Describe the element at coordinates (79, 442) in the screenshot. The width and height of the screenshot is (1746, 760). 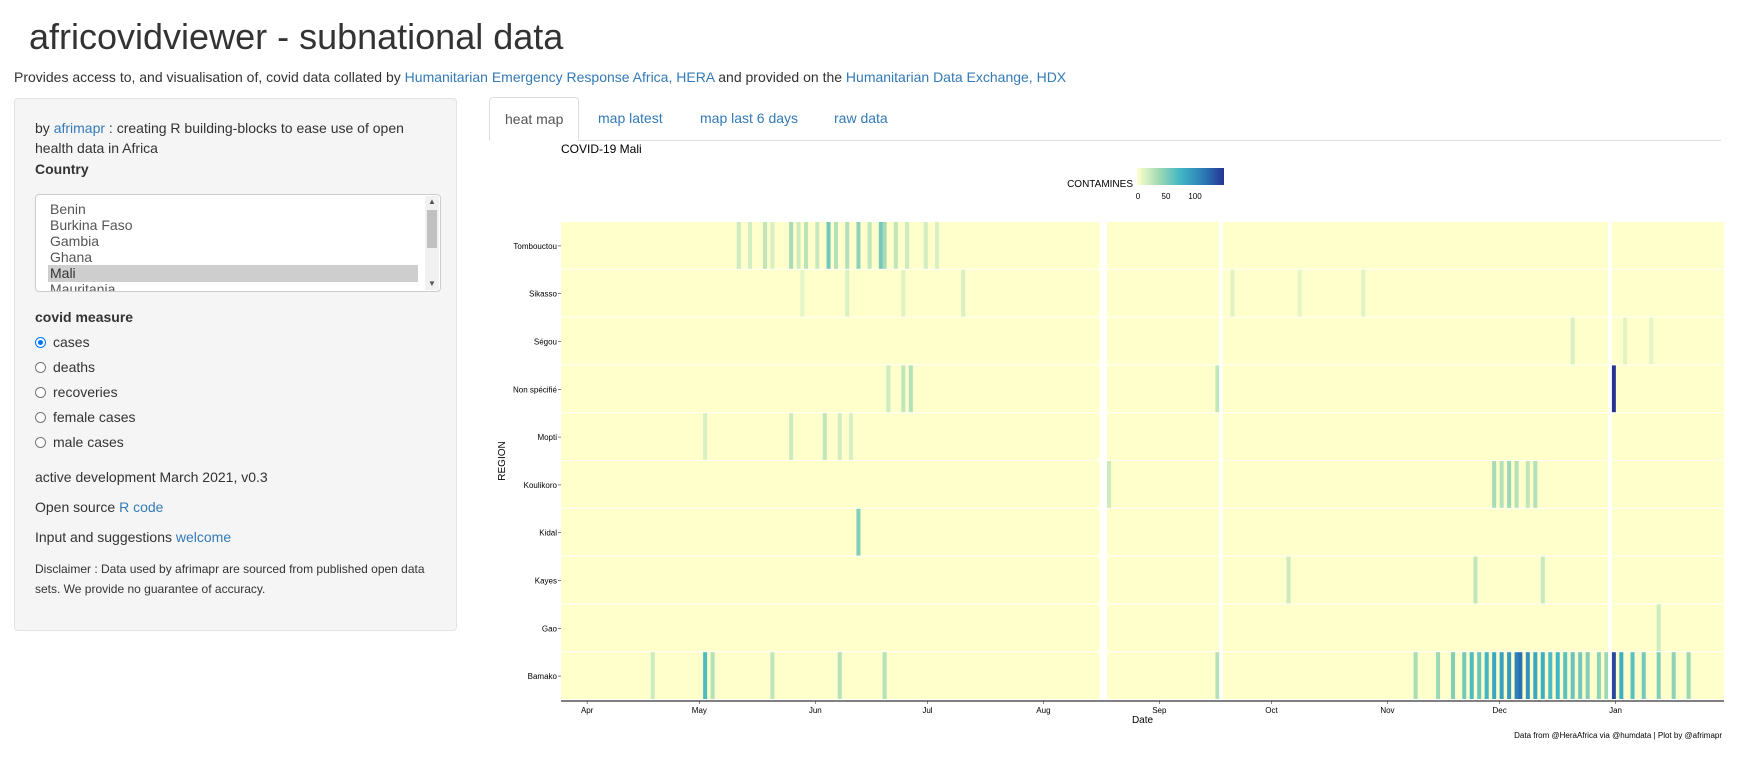
I see `measure-option-male-cases: male cases` at that location.